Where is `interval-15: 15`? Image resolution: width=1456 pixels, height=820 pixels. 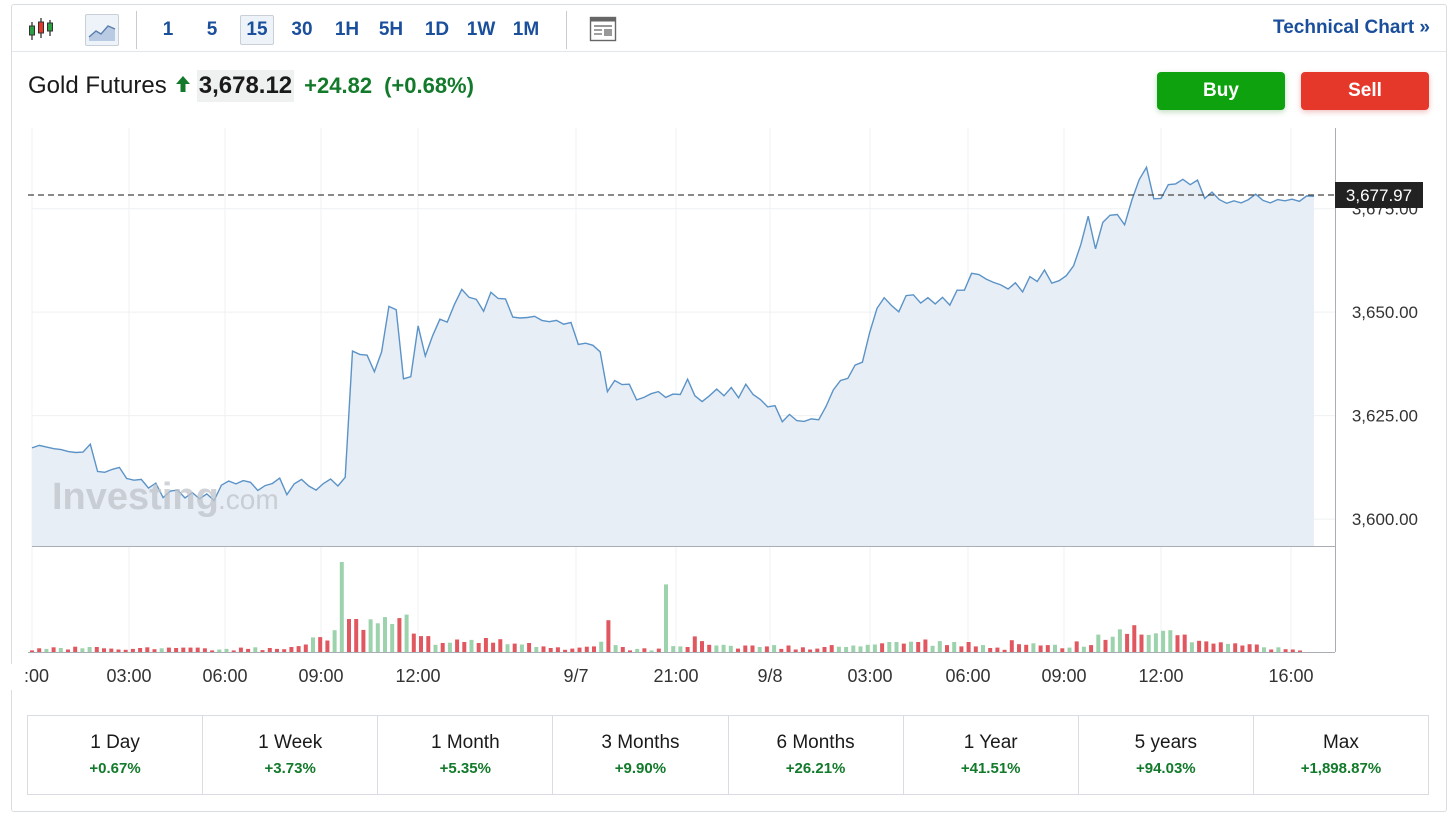
interval-15: 15 is located at coordinates (257, 30).